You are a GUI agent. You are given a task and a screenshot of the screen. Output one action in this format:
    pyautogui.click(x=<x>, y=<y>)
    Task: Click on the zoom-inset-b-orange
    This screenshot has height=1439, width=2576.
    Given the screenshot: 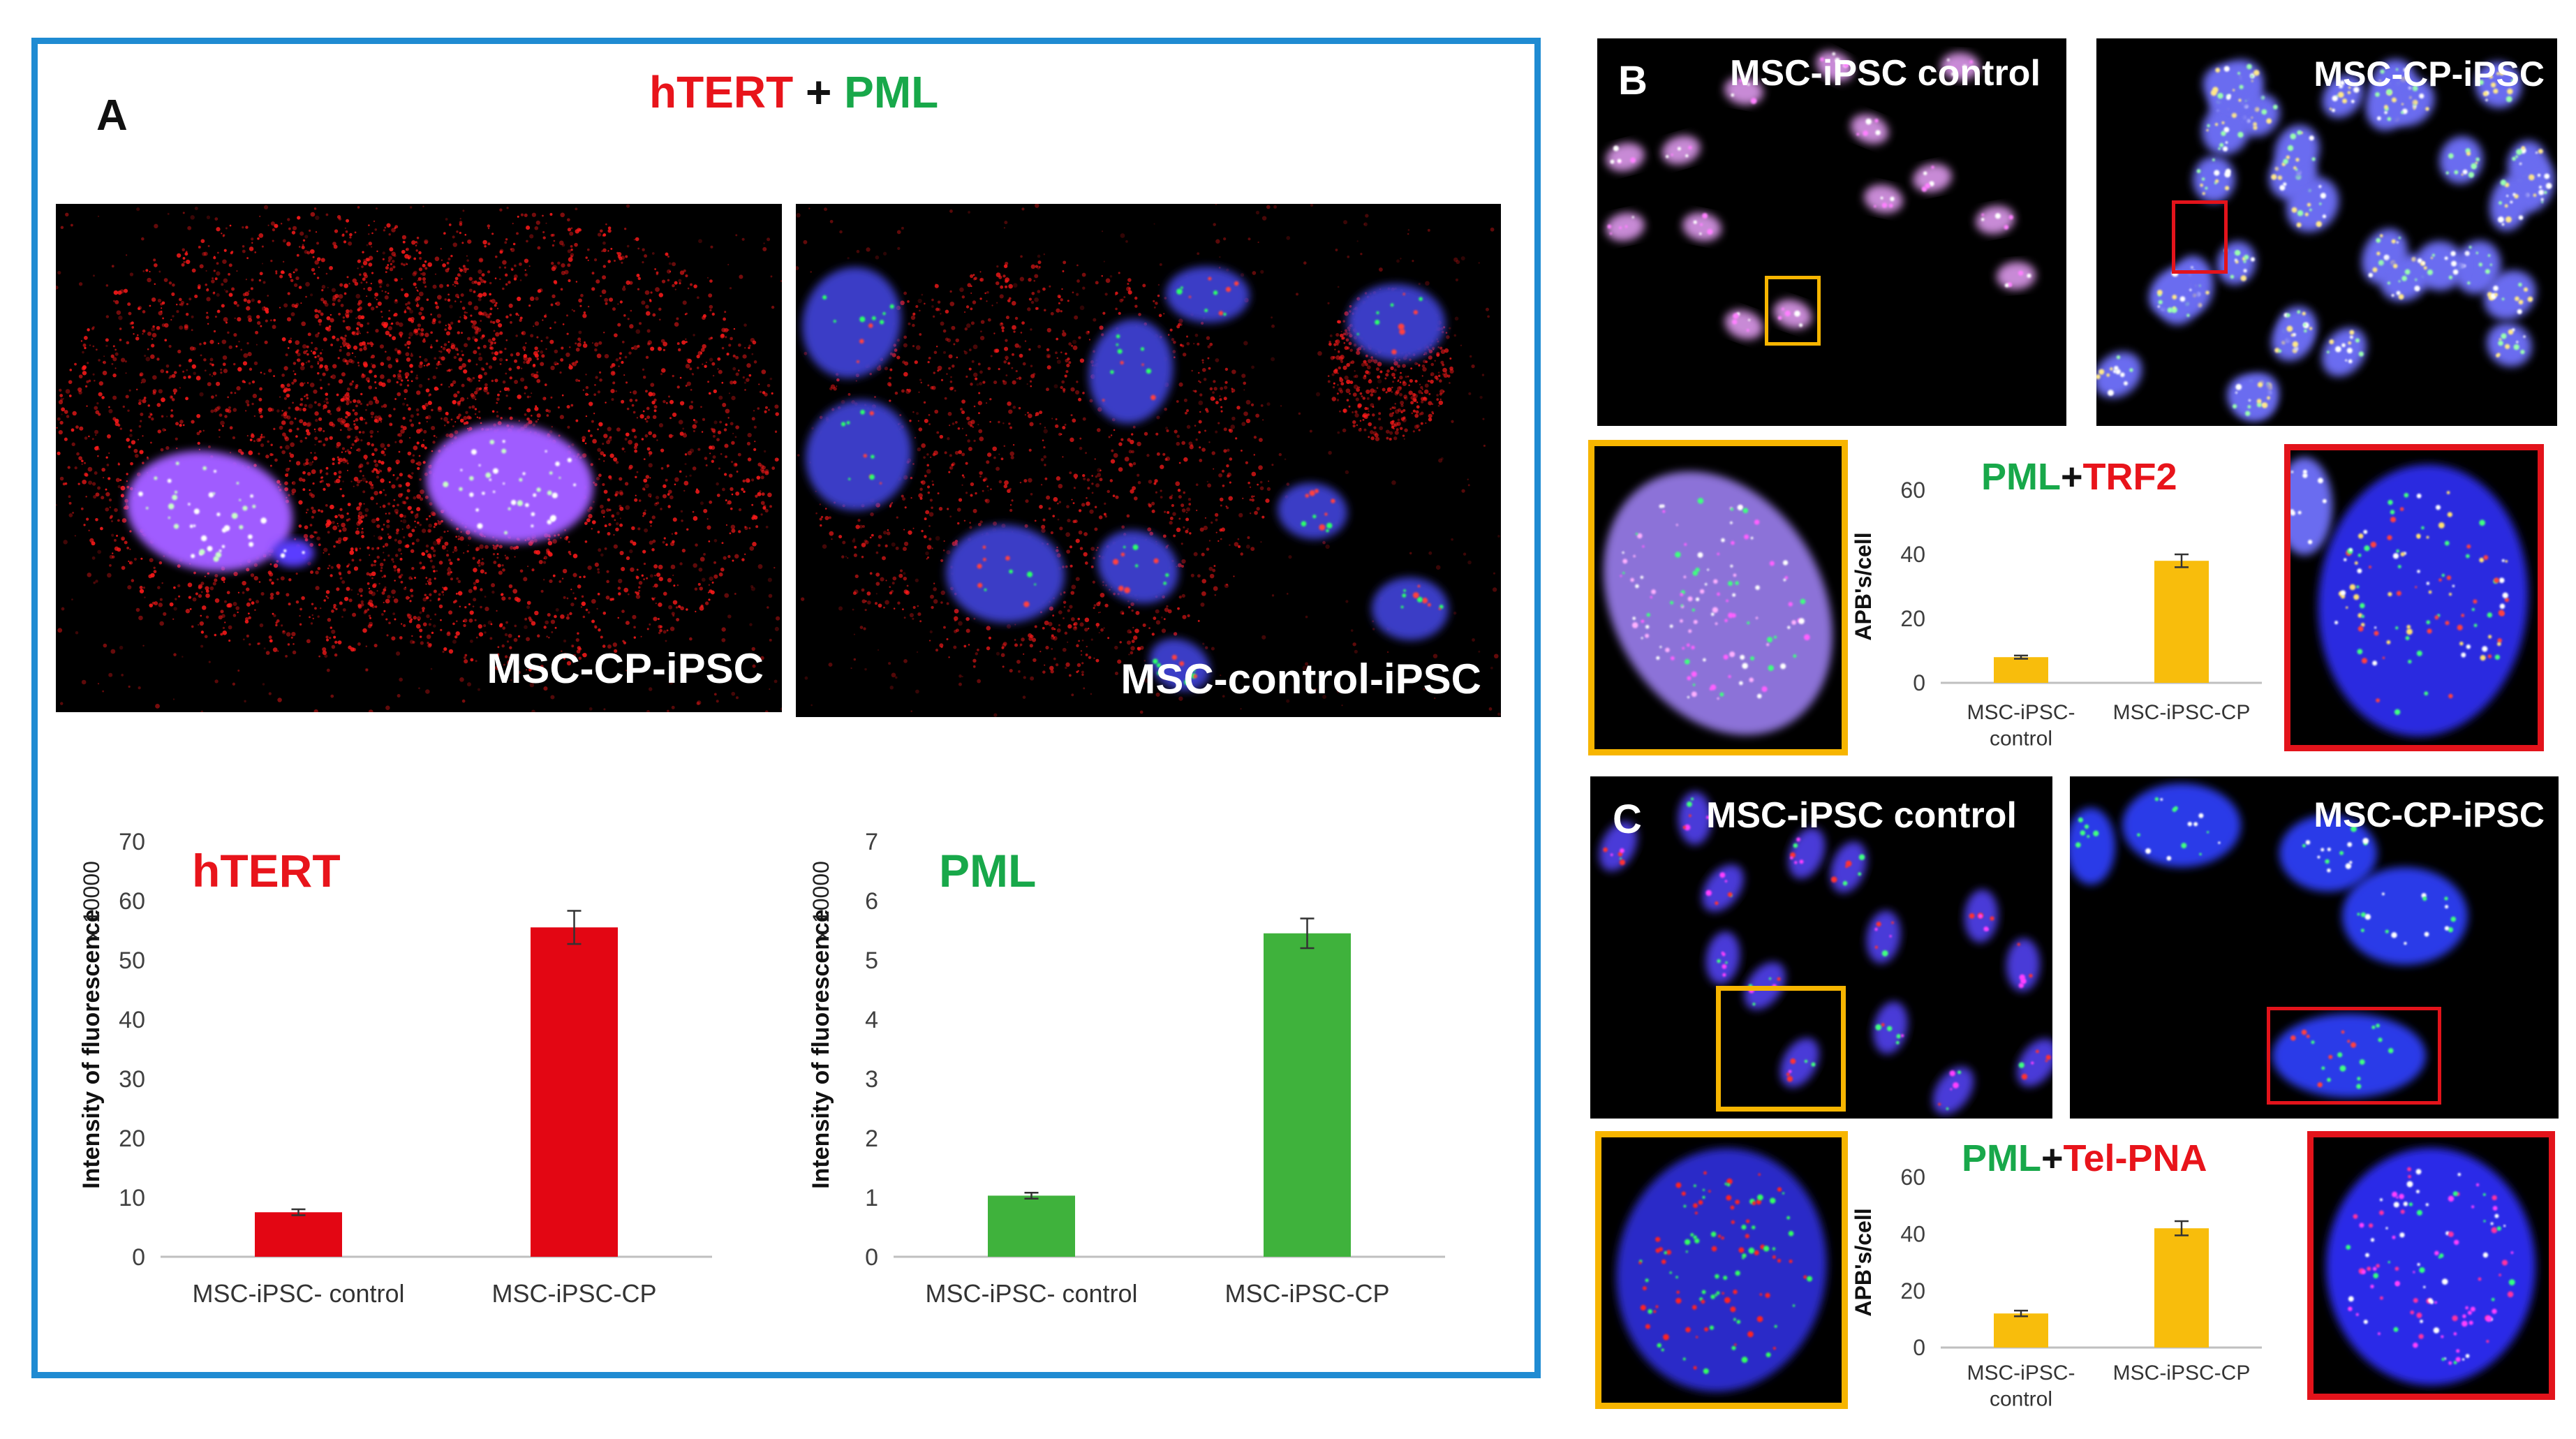 What is the action you would take?
    pyautogui.click(x=1718, y=597)
    